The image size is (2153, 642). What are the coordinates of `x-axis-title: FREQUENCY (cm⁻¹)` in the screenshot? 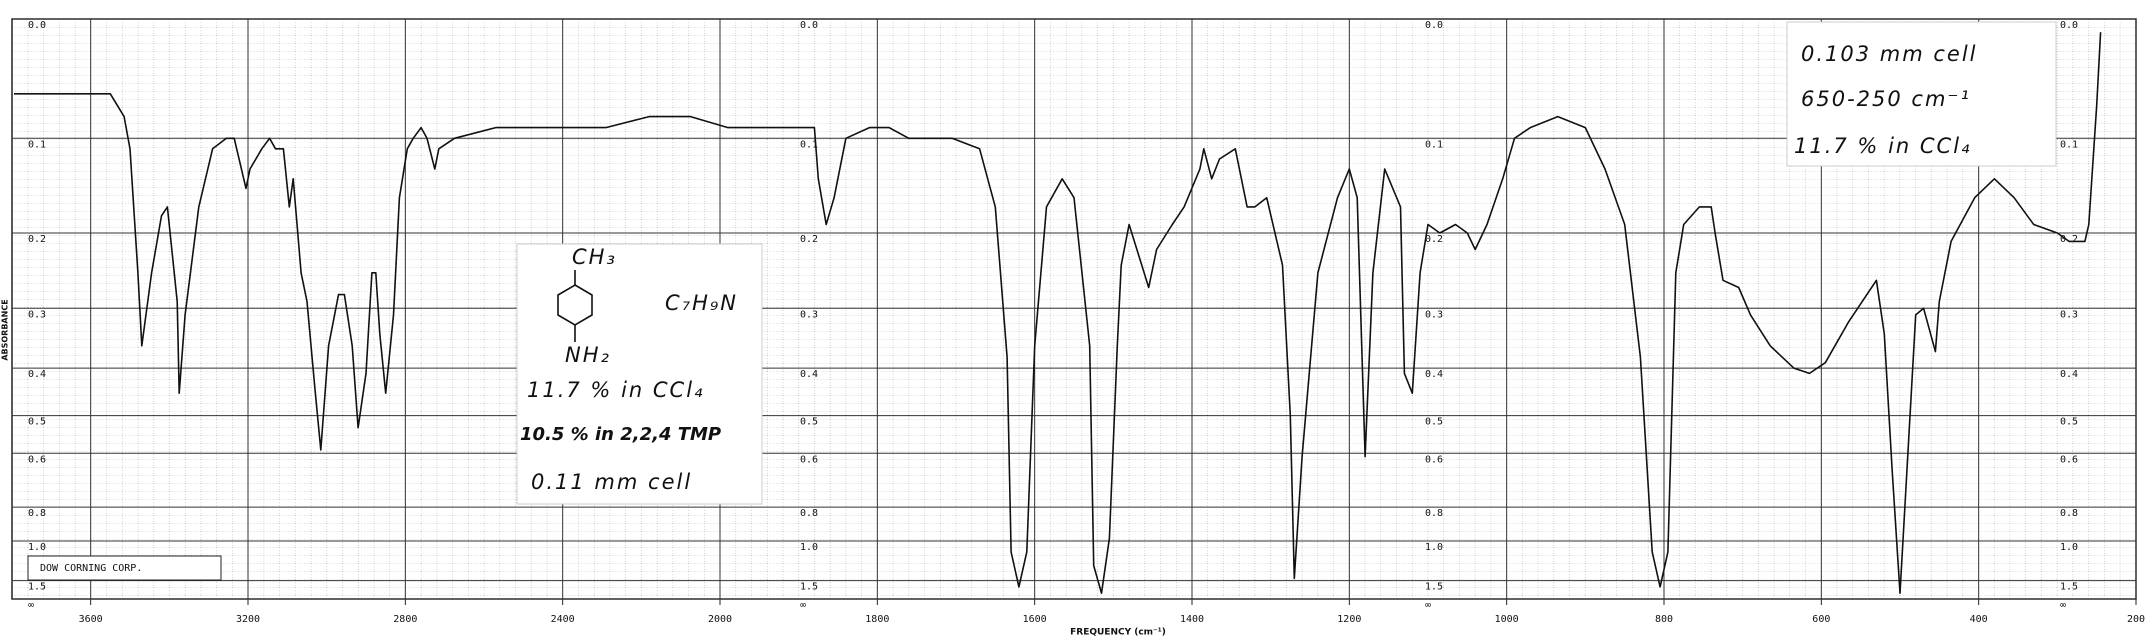 It's located at (1118, 633).